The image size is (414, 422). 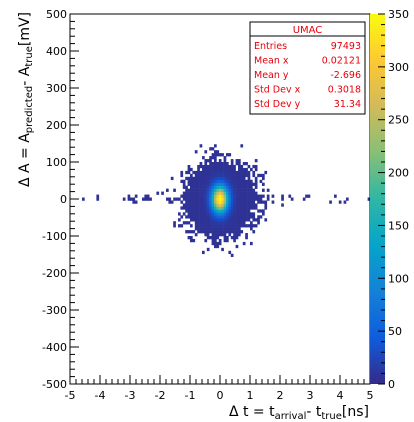 I want to click on z-tick-label-2: 100, so click(x=398, y=278).